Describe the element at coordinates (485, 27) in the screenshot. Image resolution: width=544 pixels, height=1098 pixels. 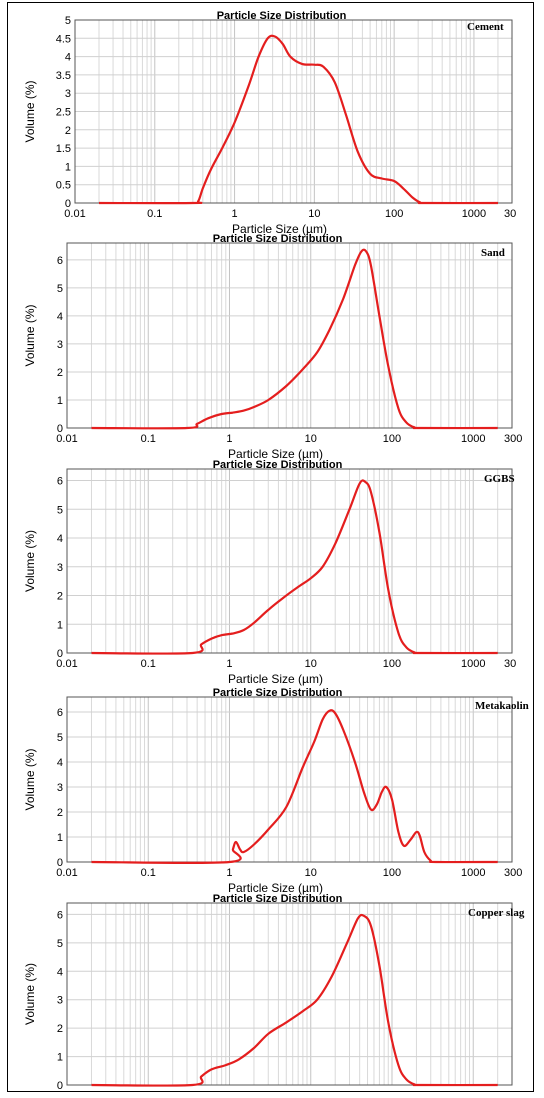
I see `material-label: Cement` at that location.